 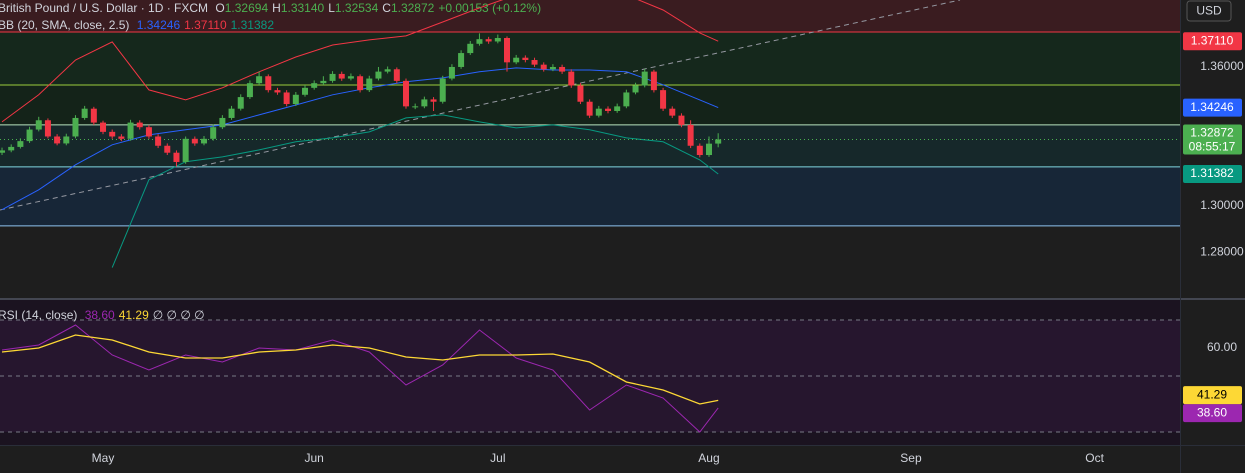 I want to click on price-badge-label: 1.37110, so click(x=1212, y=40).